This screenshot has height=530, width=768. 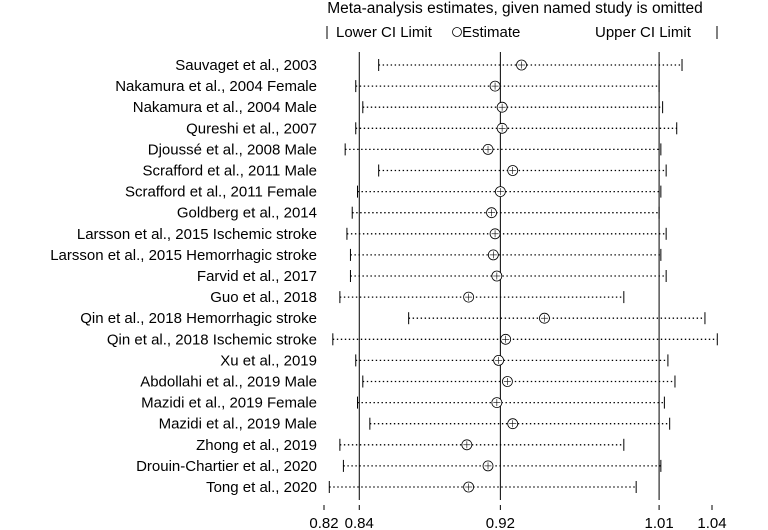 I want to click on study-label: Nakamura et al., 2004 Female, so click(x=216, y=86).